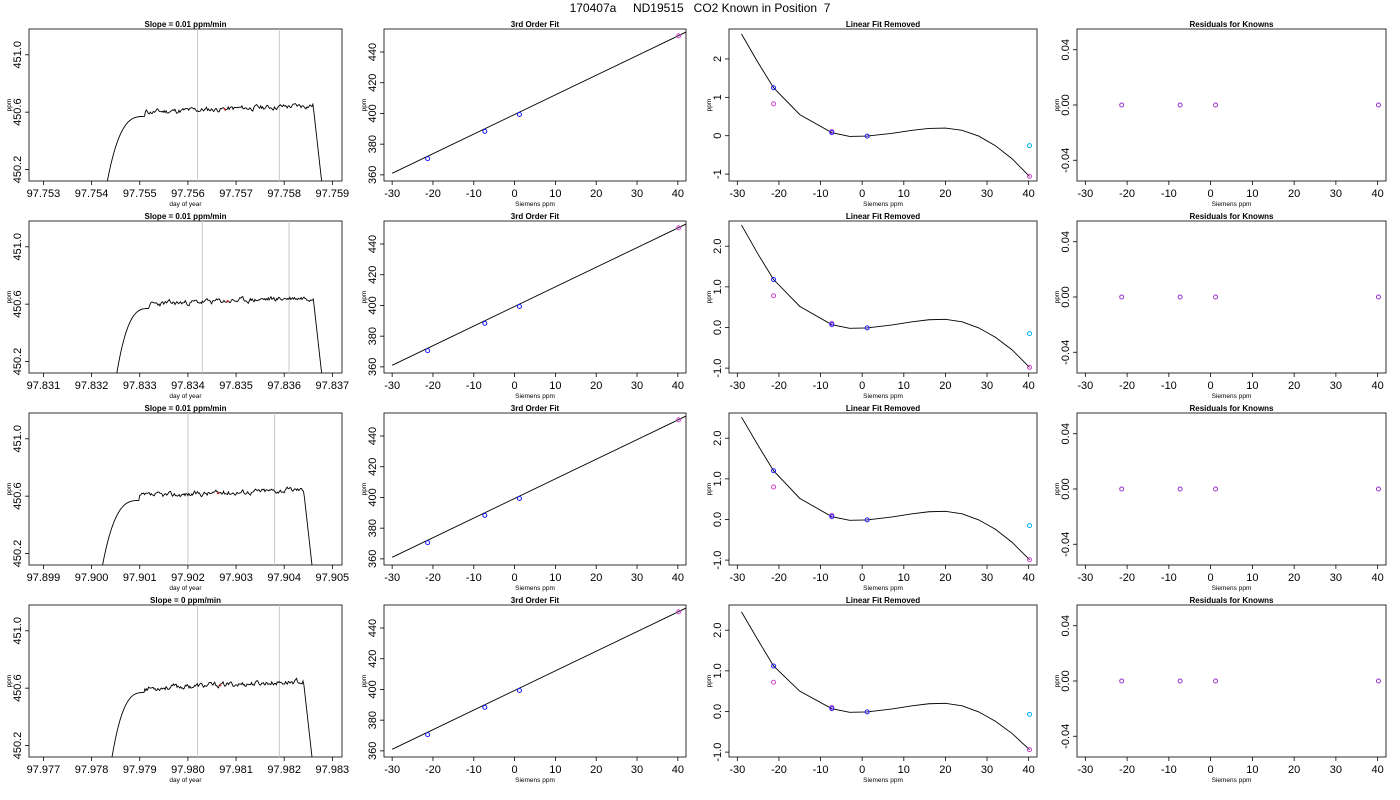 This screenshot has height=800, width=1400. Describe the element at coordinates (333, 770) in the screenshot. I see `x-tick-label: 97.983` at that location.